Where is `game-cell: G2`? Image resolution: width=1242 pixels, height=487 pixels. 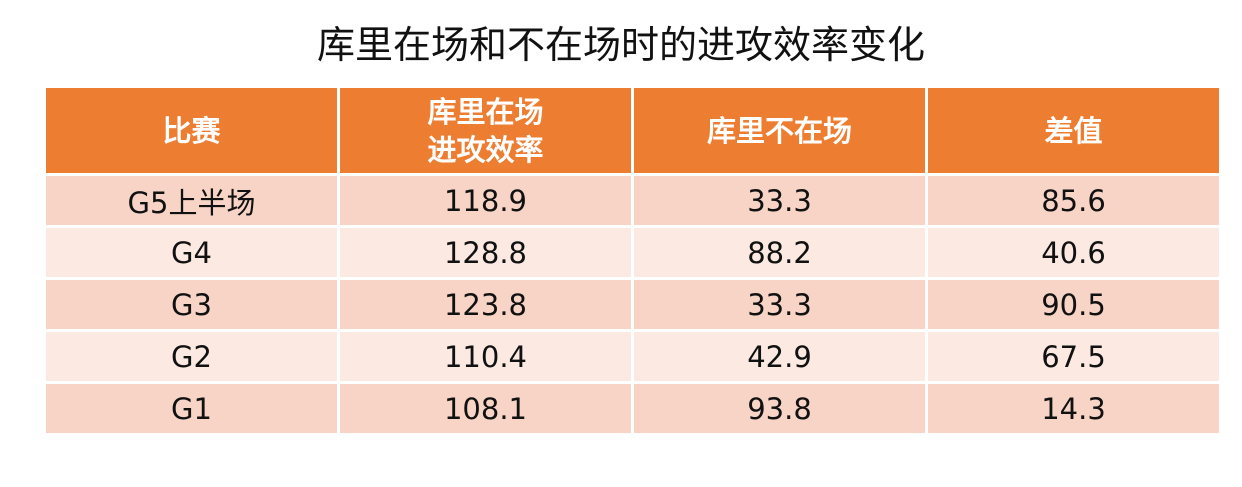 game-cell: G2 is located at coordinates (191, 356).